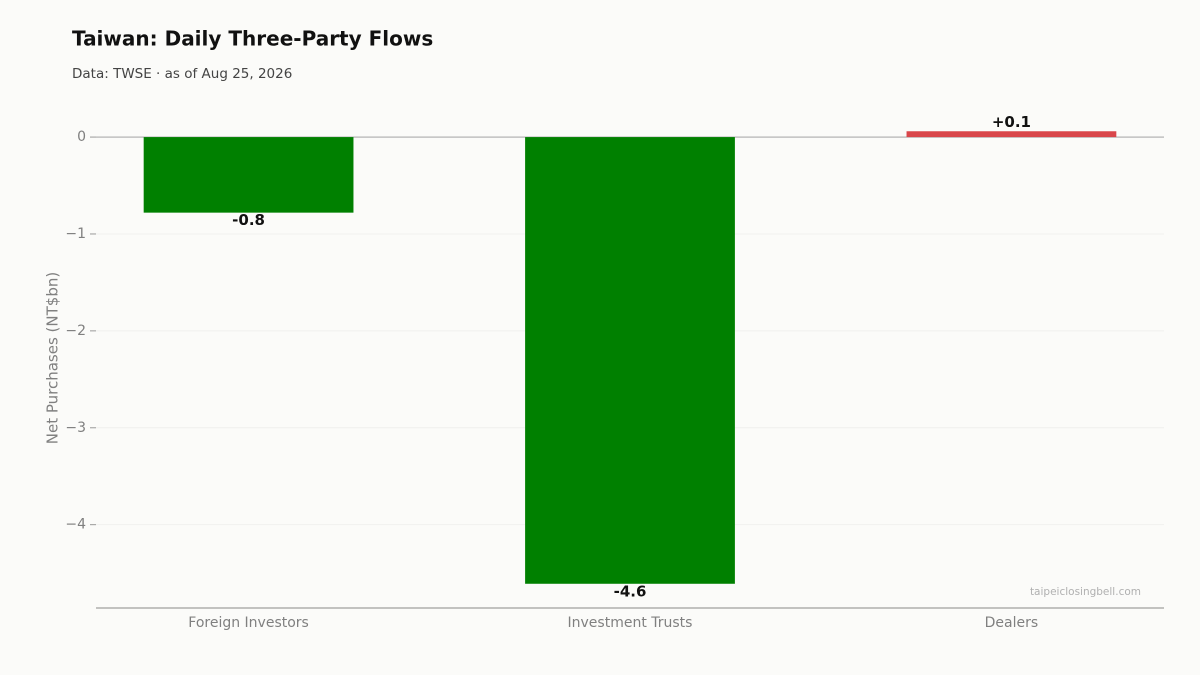 The width and height of the screenshot is (1200, 675). What do you see at coordinates (182, 74) in the screenshot?
I see `chart-subtitle: Data: TWSE · as of Aug 25, 2026` at bounding box center [182, 74].